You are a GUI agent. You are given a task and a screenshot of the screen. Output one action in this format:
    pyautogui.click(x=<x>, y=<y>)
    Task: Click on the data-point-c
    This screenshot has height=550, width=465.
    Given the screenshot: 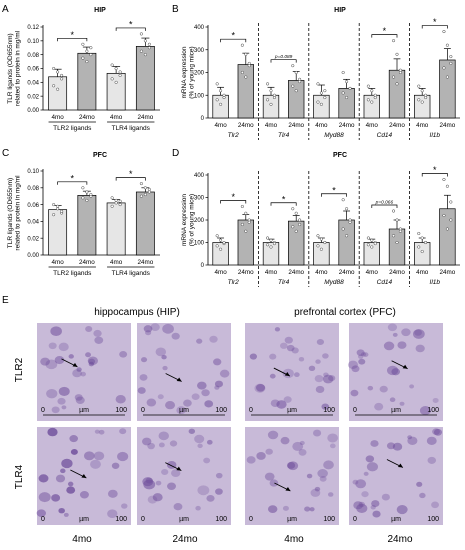 What is the action you would take?
    pyautogui.click(x=58, y=209)
    